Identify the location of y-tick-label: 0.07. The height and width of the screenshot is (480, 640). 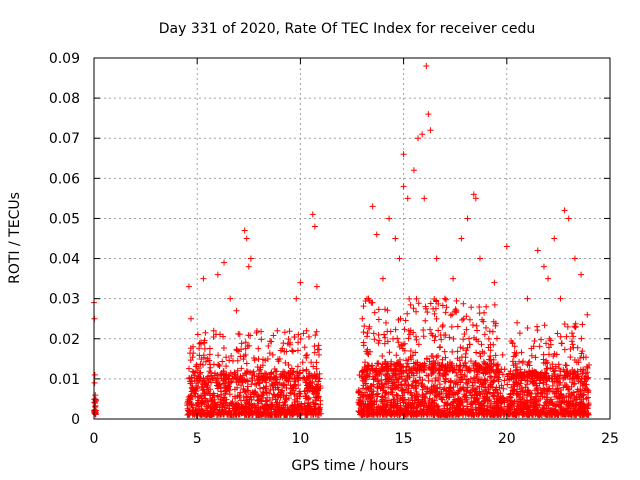
(64, 139).